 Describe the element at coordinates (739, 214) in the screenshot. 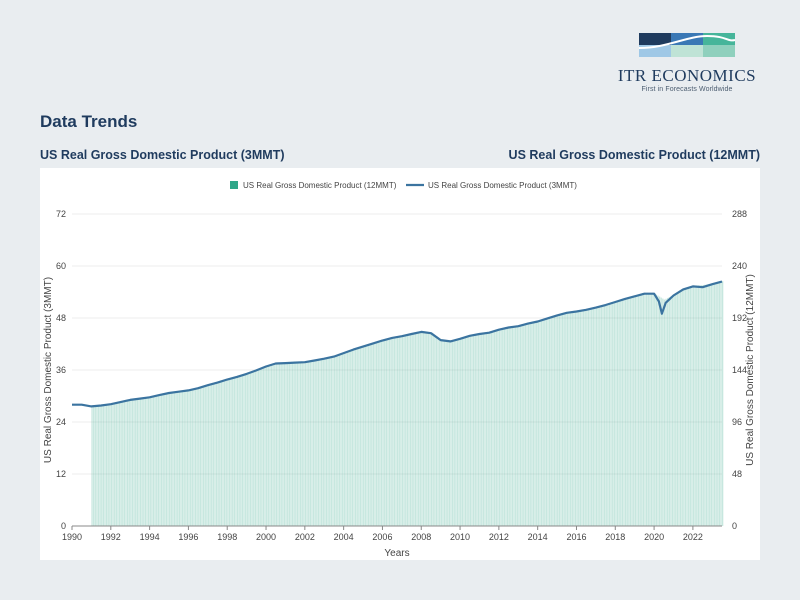

I see `y-right-tick-label: 288` at that location.